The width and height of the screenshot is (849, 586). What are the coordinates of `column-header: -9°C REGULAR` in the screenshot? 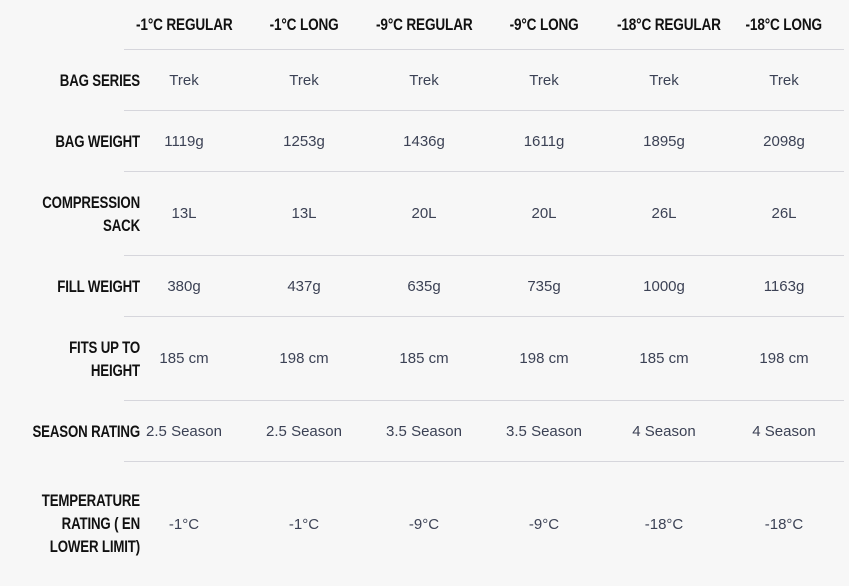 It's located at (424, 24).